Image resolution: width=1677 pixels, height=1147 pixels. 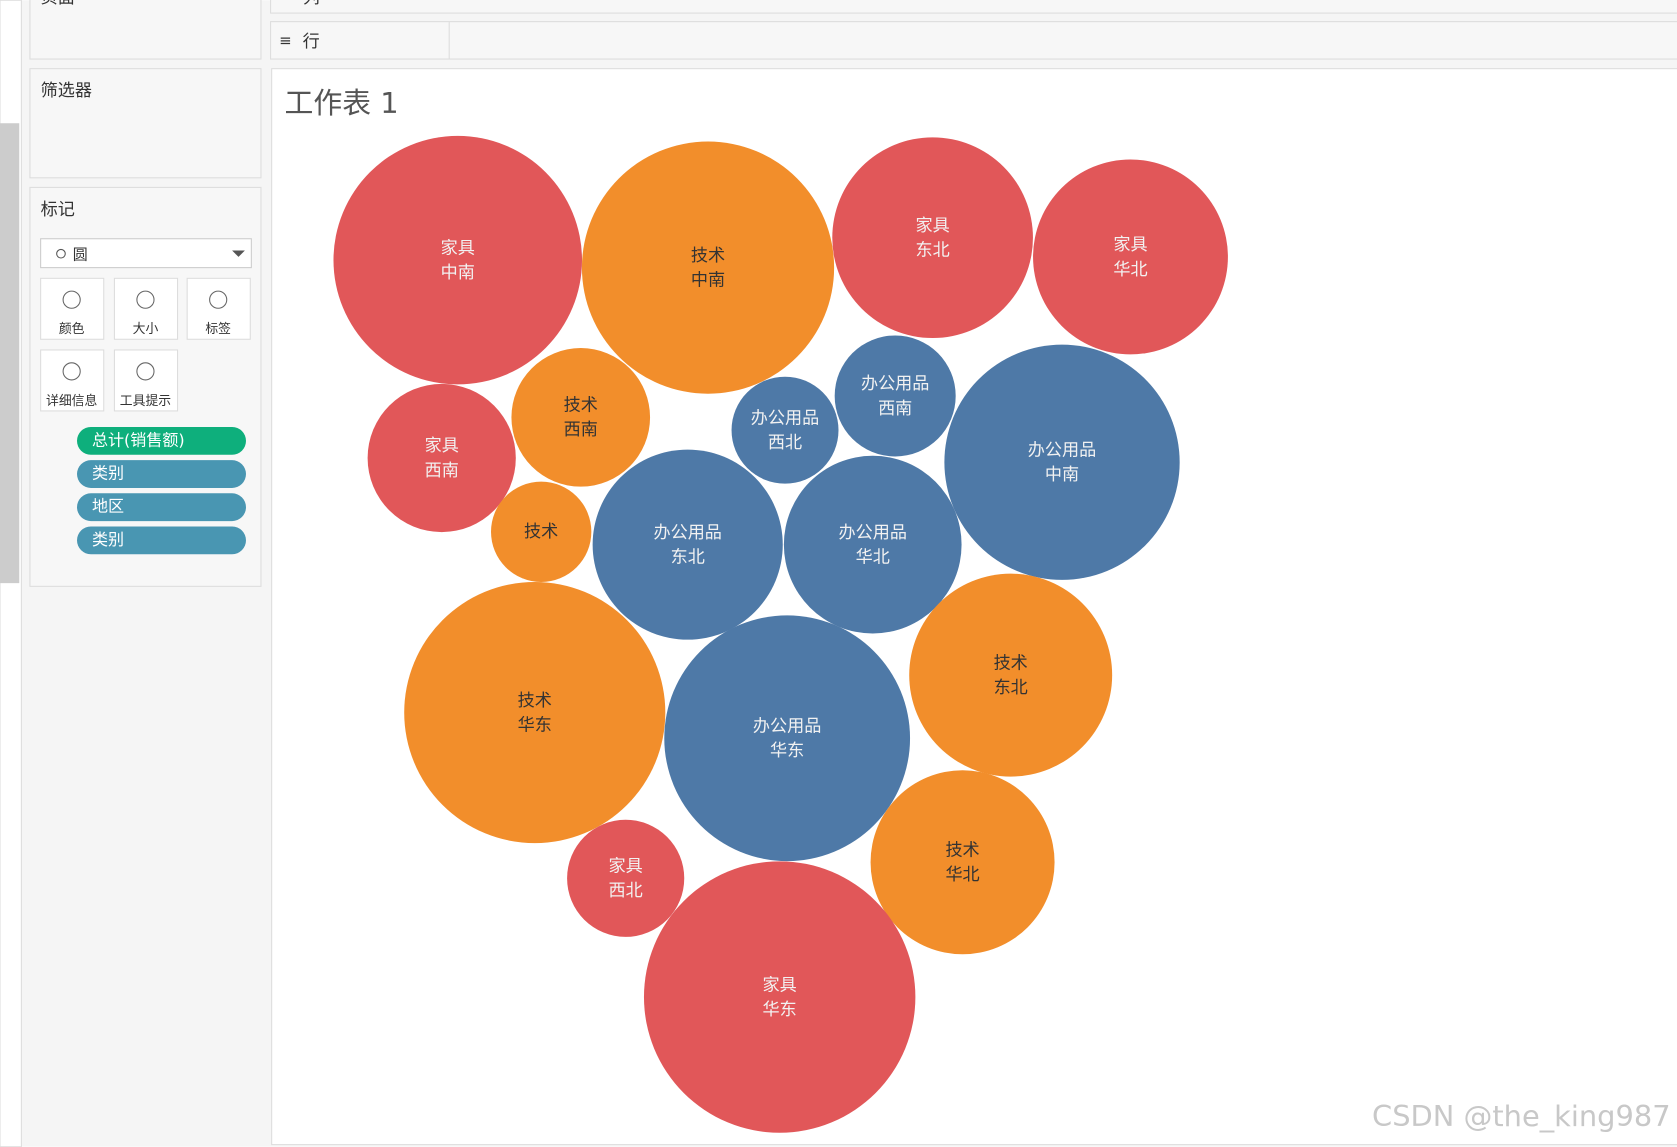 I want to click on rows-icon: ≡, so click(x=285, y=40).